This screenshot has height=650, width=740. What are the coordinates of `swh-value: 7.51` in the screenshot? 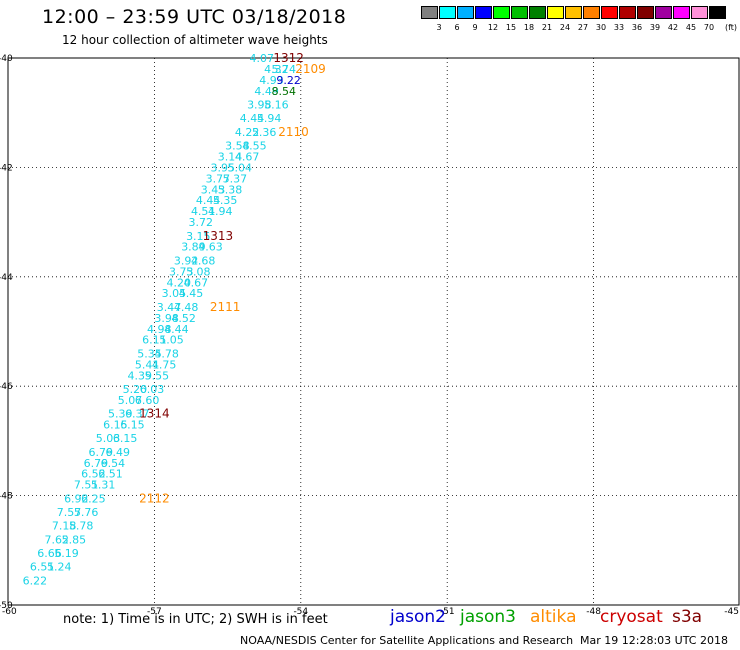 It's located at (86, 485).